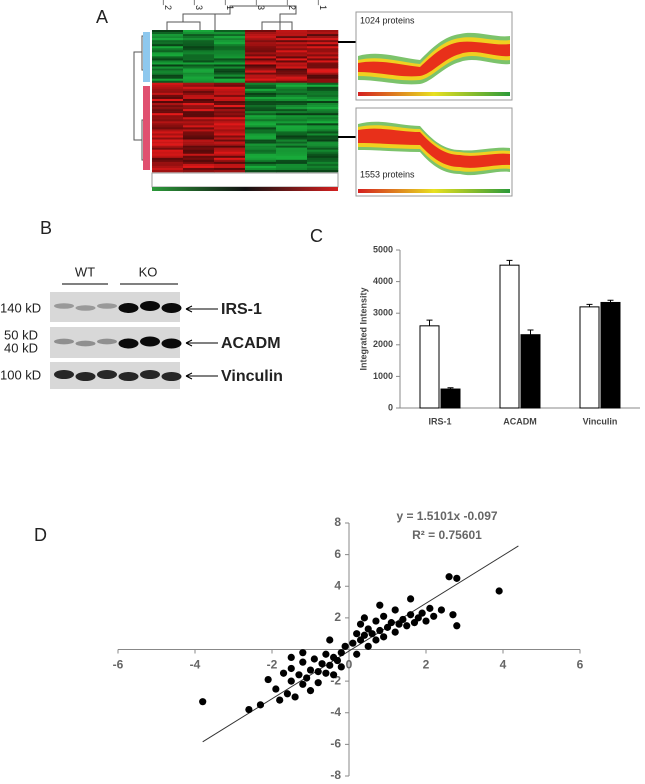 Image resolution: width=645 pixels, height=784 pixels. What do you see at coordinates (434, 152) in the screenshot?
I see `profile-plot: 1553 proteins` at bounding box center [434, 152].